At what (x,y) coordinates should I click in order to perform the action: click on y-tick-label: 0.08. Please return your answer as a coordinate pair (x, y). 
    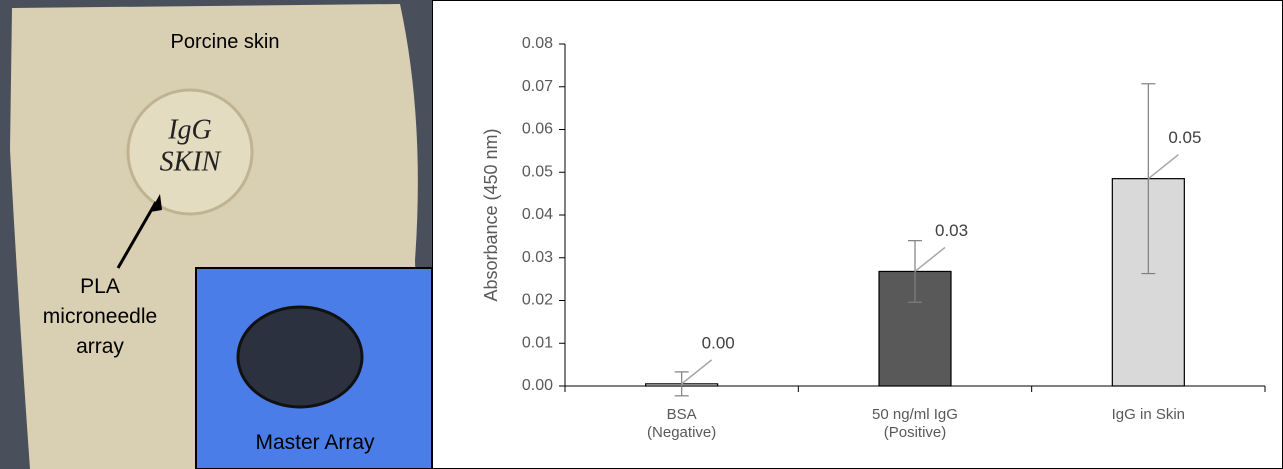
    Looking at the image, I should click on (537, 43).